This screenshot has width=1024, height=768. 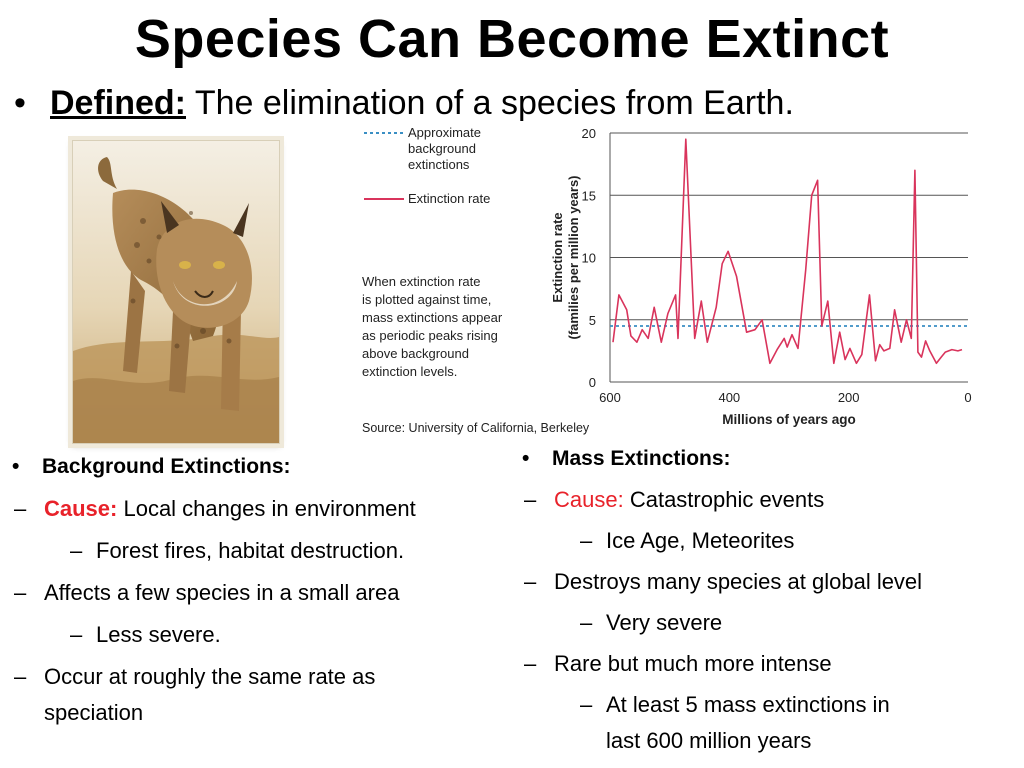 I want to click on list-item-text: Ice Age, Meteorites, so click(x=700, y=540).